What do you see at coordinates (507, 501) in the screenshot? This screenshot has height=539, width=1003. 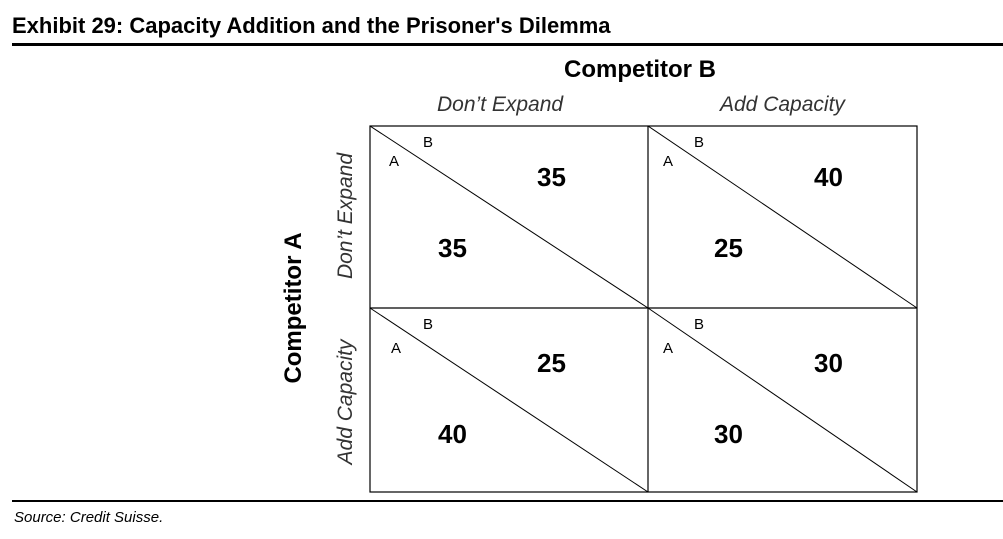 I see `bottom-rule` at bounding box center [507, 501].